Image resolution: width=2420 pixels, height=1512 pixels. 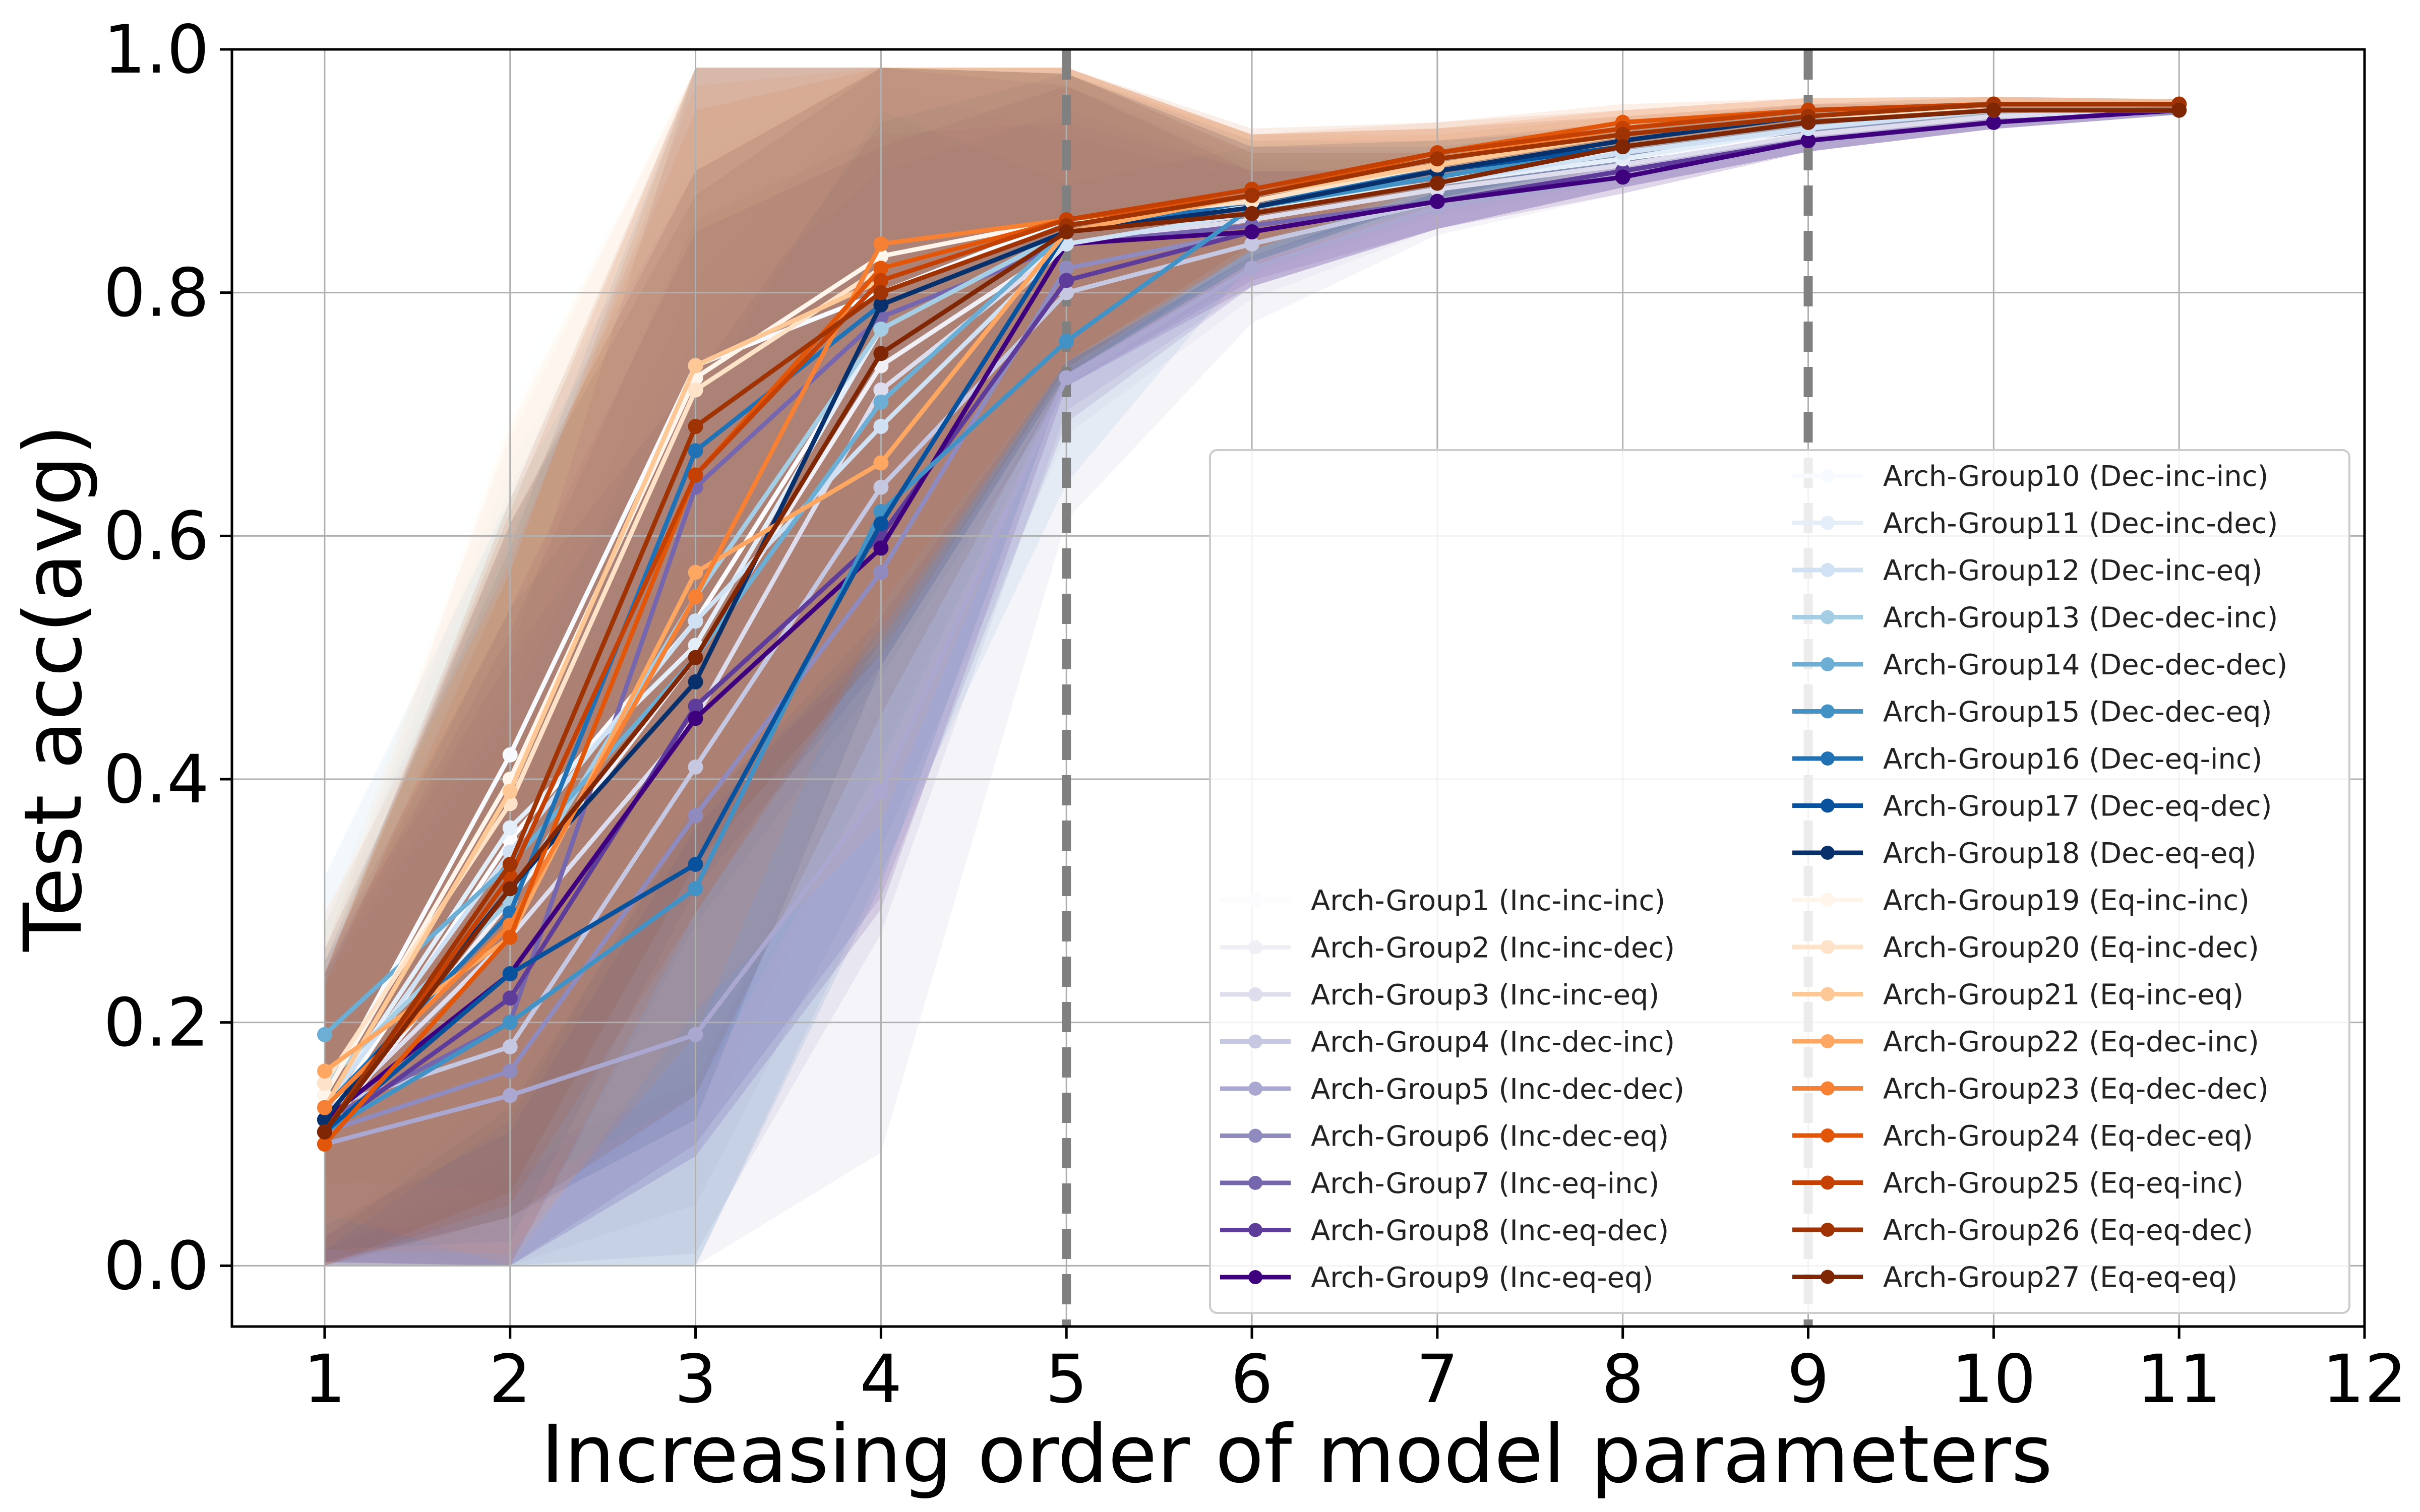 I want to click on x-tick-label: 5, so click(x=1066, y=1379).